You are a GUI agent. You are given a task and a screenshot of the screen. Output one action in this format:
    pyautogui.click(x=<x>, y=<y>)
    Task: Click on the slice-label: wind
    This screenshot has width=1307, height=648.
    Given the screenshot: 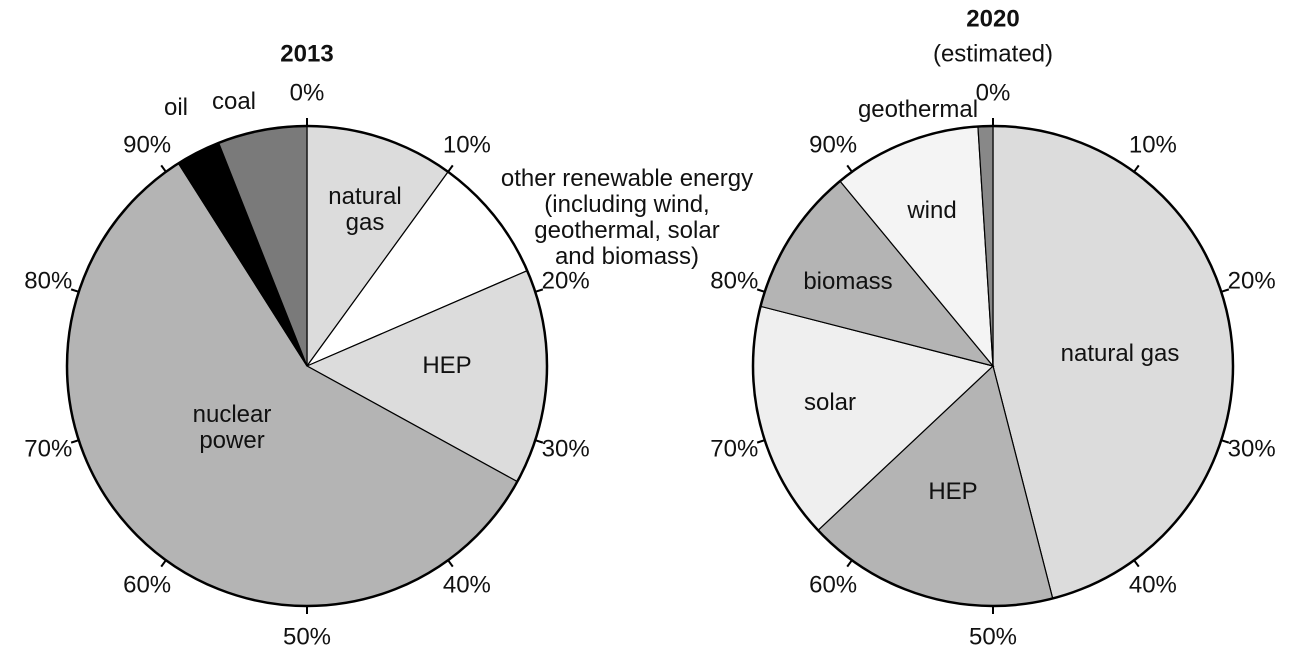 What is the action you would take?
    pyautogui.click(x=932, y=210)
    